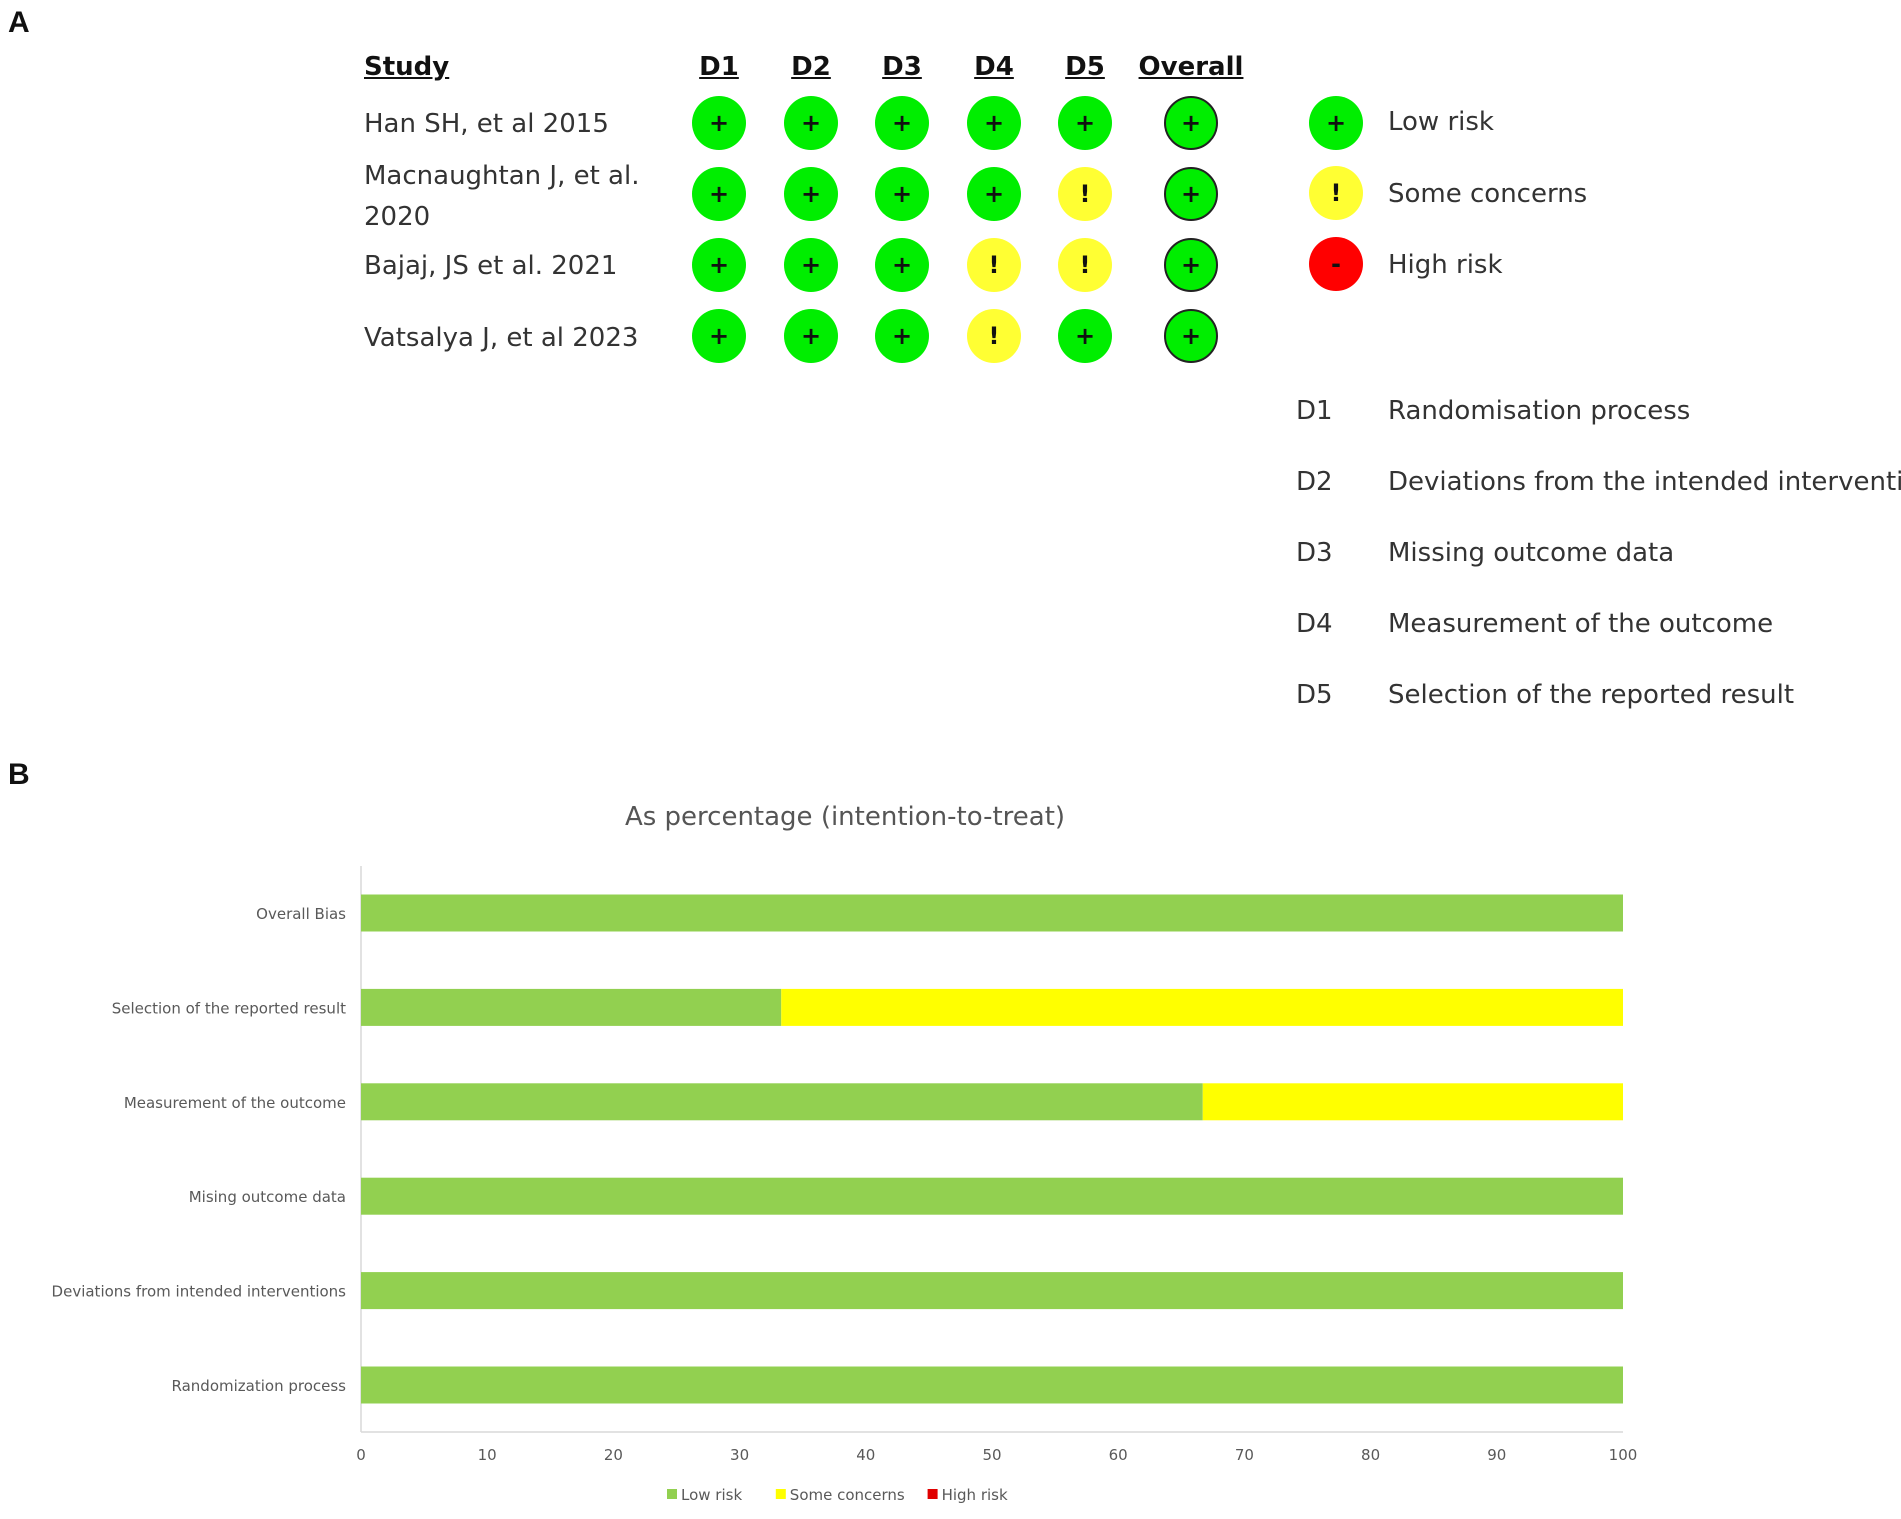  I want to click on legend-some-concerns-label: Some concerns, so click(1488, 194).